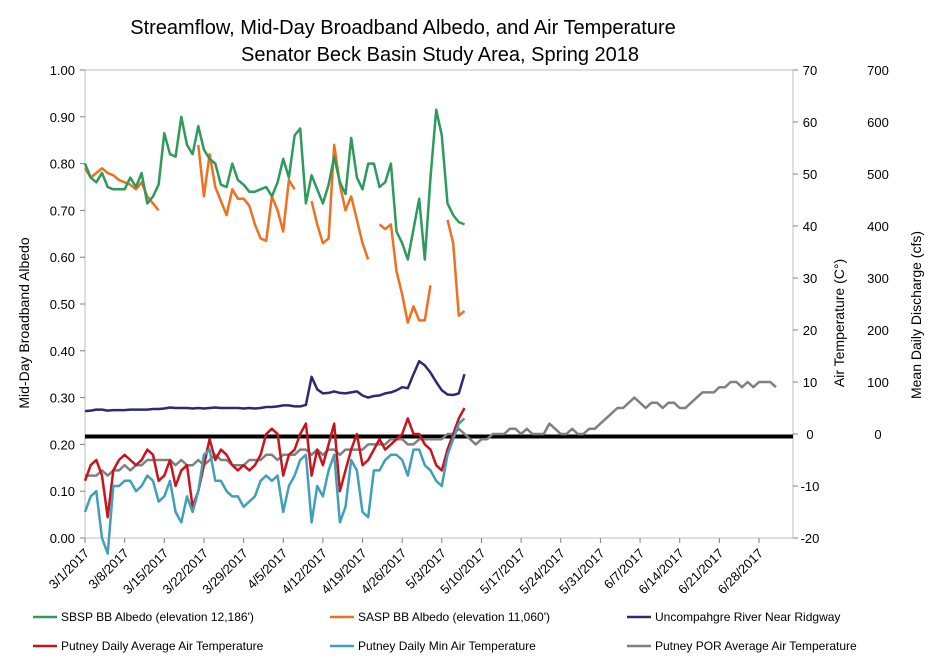  What do you see at coordinates (756, 646) in the screenshot?
I see `legend-label: Putney POR Average Air Temperature` at bounding box center [756, 646].